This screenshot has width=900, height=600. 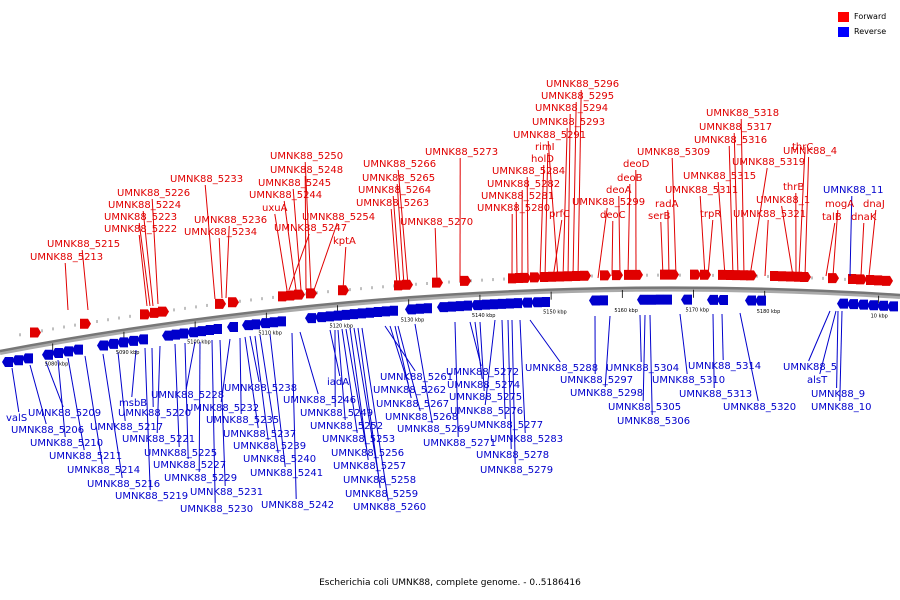 What do you see at coordinates (545, 147) in the screenshot?
I see `forward-gene-label: rimI` at bounding box center [545, 147].